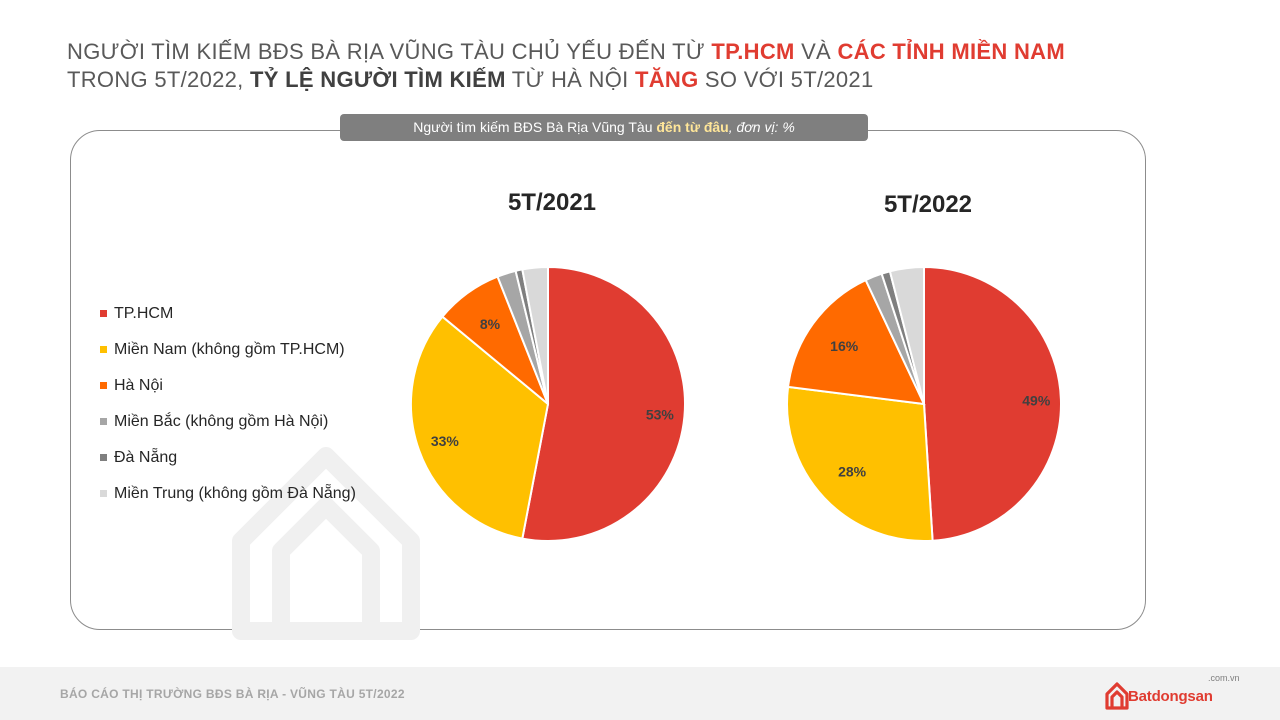 This screenshot has height=720, width=1280. I want to click on pie-chart-5t-2021: 53% 33% 8% 5T/2021, so click(548, 365).